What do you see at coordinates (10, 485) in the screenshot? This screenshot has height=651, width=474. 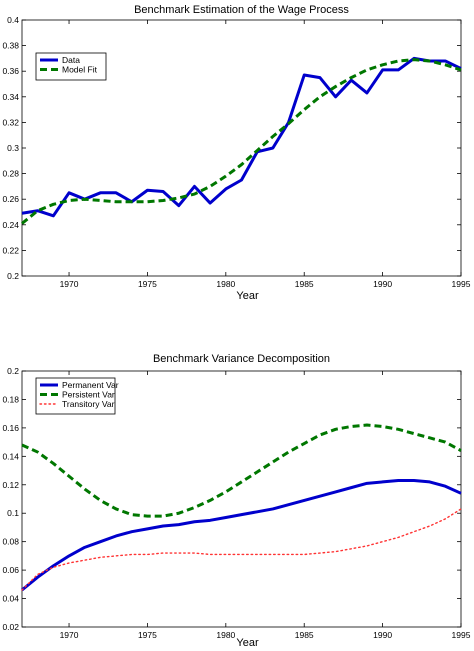 I see `y-tick-label: 0.12` at bounding box center [10, 485].